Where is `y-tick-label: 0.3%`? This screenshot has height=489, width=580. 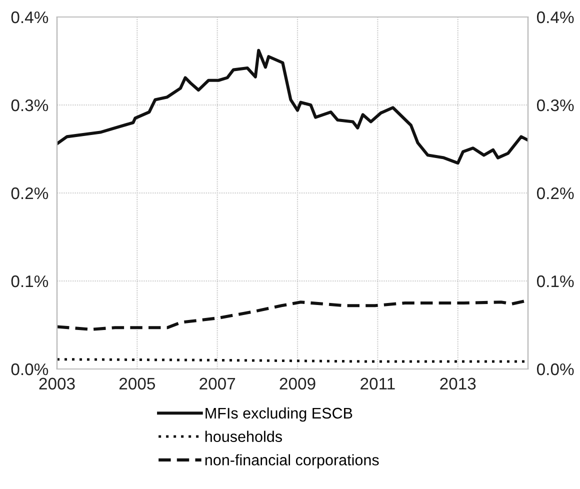 y-tick-label: 0.3% is located at coordinates (29, 105).